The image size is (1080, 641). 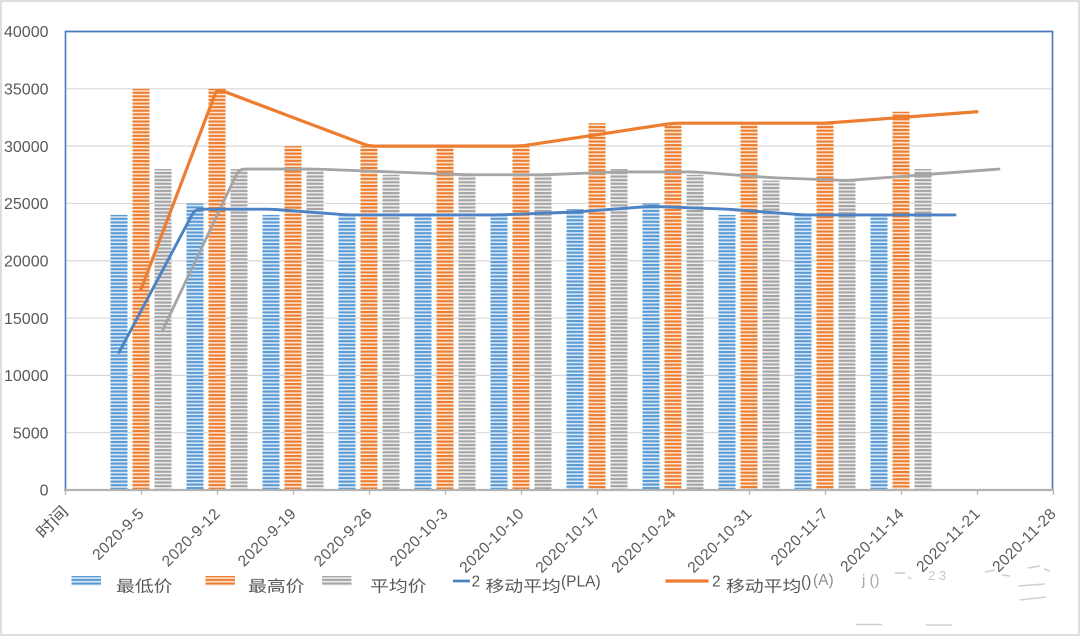 I want to click on svg-text: 0, so click(x=44, y=491).